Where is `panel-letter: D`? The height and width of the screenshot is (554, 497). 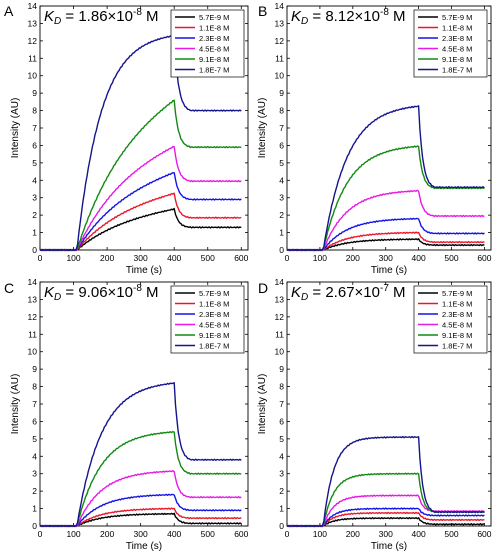 panel-letter: D is located at coordinates (263, 288).